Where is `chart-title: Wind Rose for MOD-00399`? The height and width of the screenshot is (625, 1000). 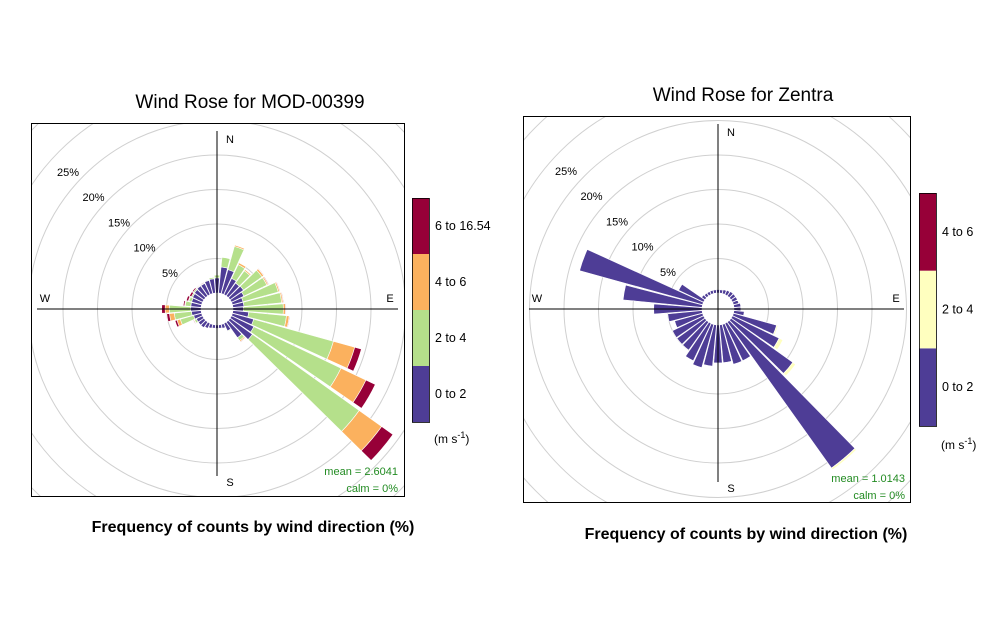
chart-title: Wind Rose for MOD-00399 is located at coordinates (249, 102).